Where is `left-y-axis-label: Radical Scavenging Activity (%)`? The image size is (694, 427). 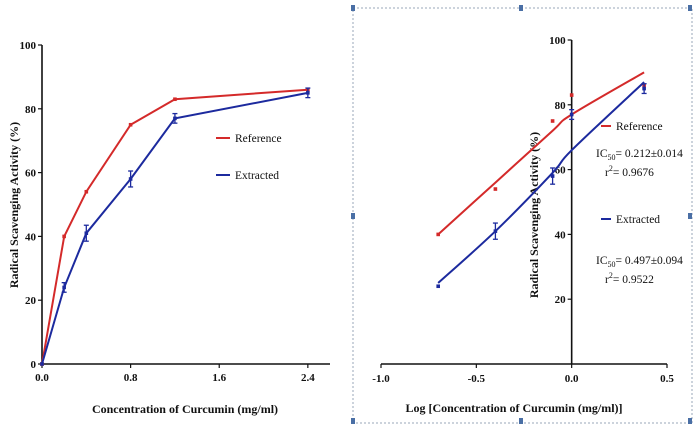
left-y-axis-label: Radical Scavenging Activity (%) is located at coordinates (14, 205).